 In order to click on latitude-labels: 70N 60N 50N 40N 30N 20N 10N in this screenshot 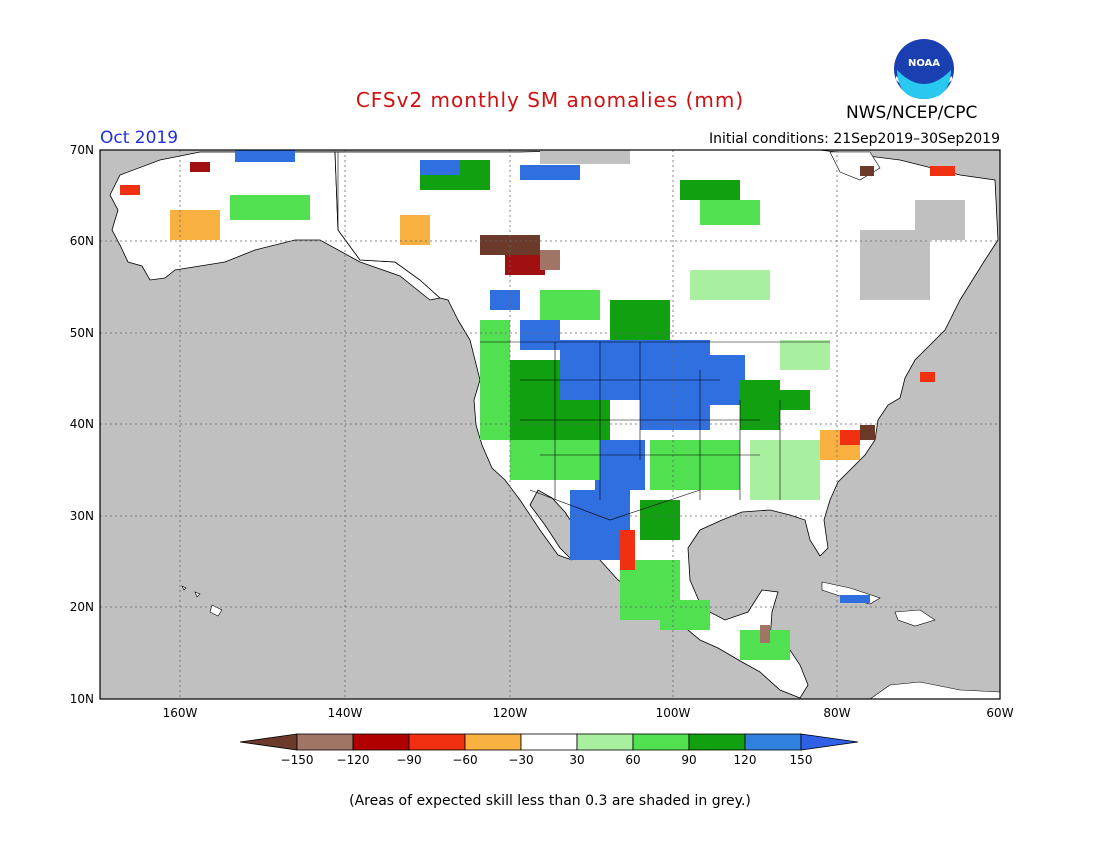, I will do `click(82, 424)`.